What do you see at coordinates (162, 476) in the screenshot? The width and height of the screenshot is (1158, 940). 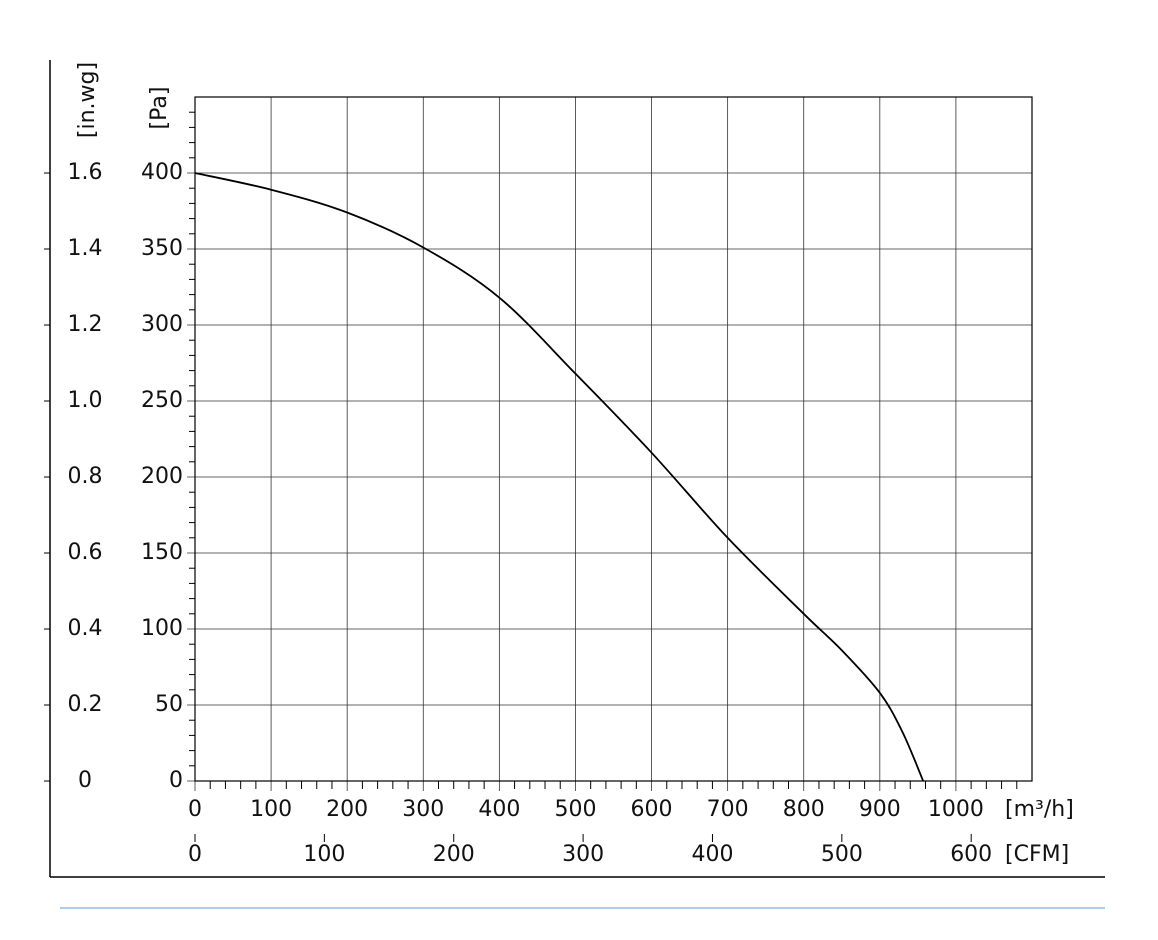 I see `y-tick-label: 200` at bounding box center [162, 476].